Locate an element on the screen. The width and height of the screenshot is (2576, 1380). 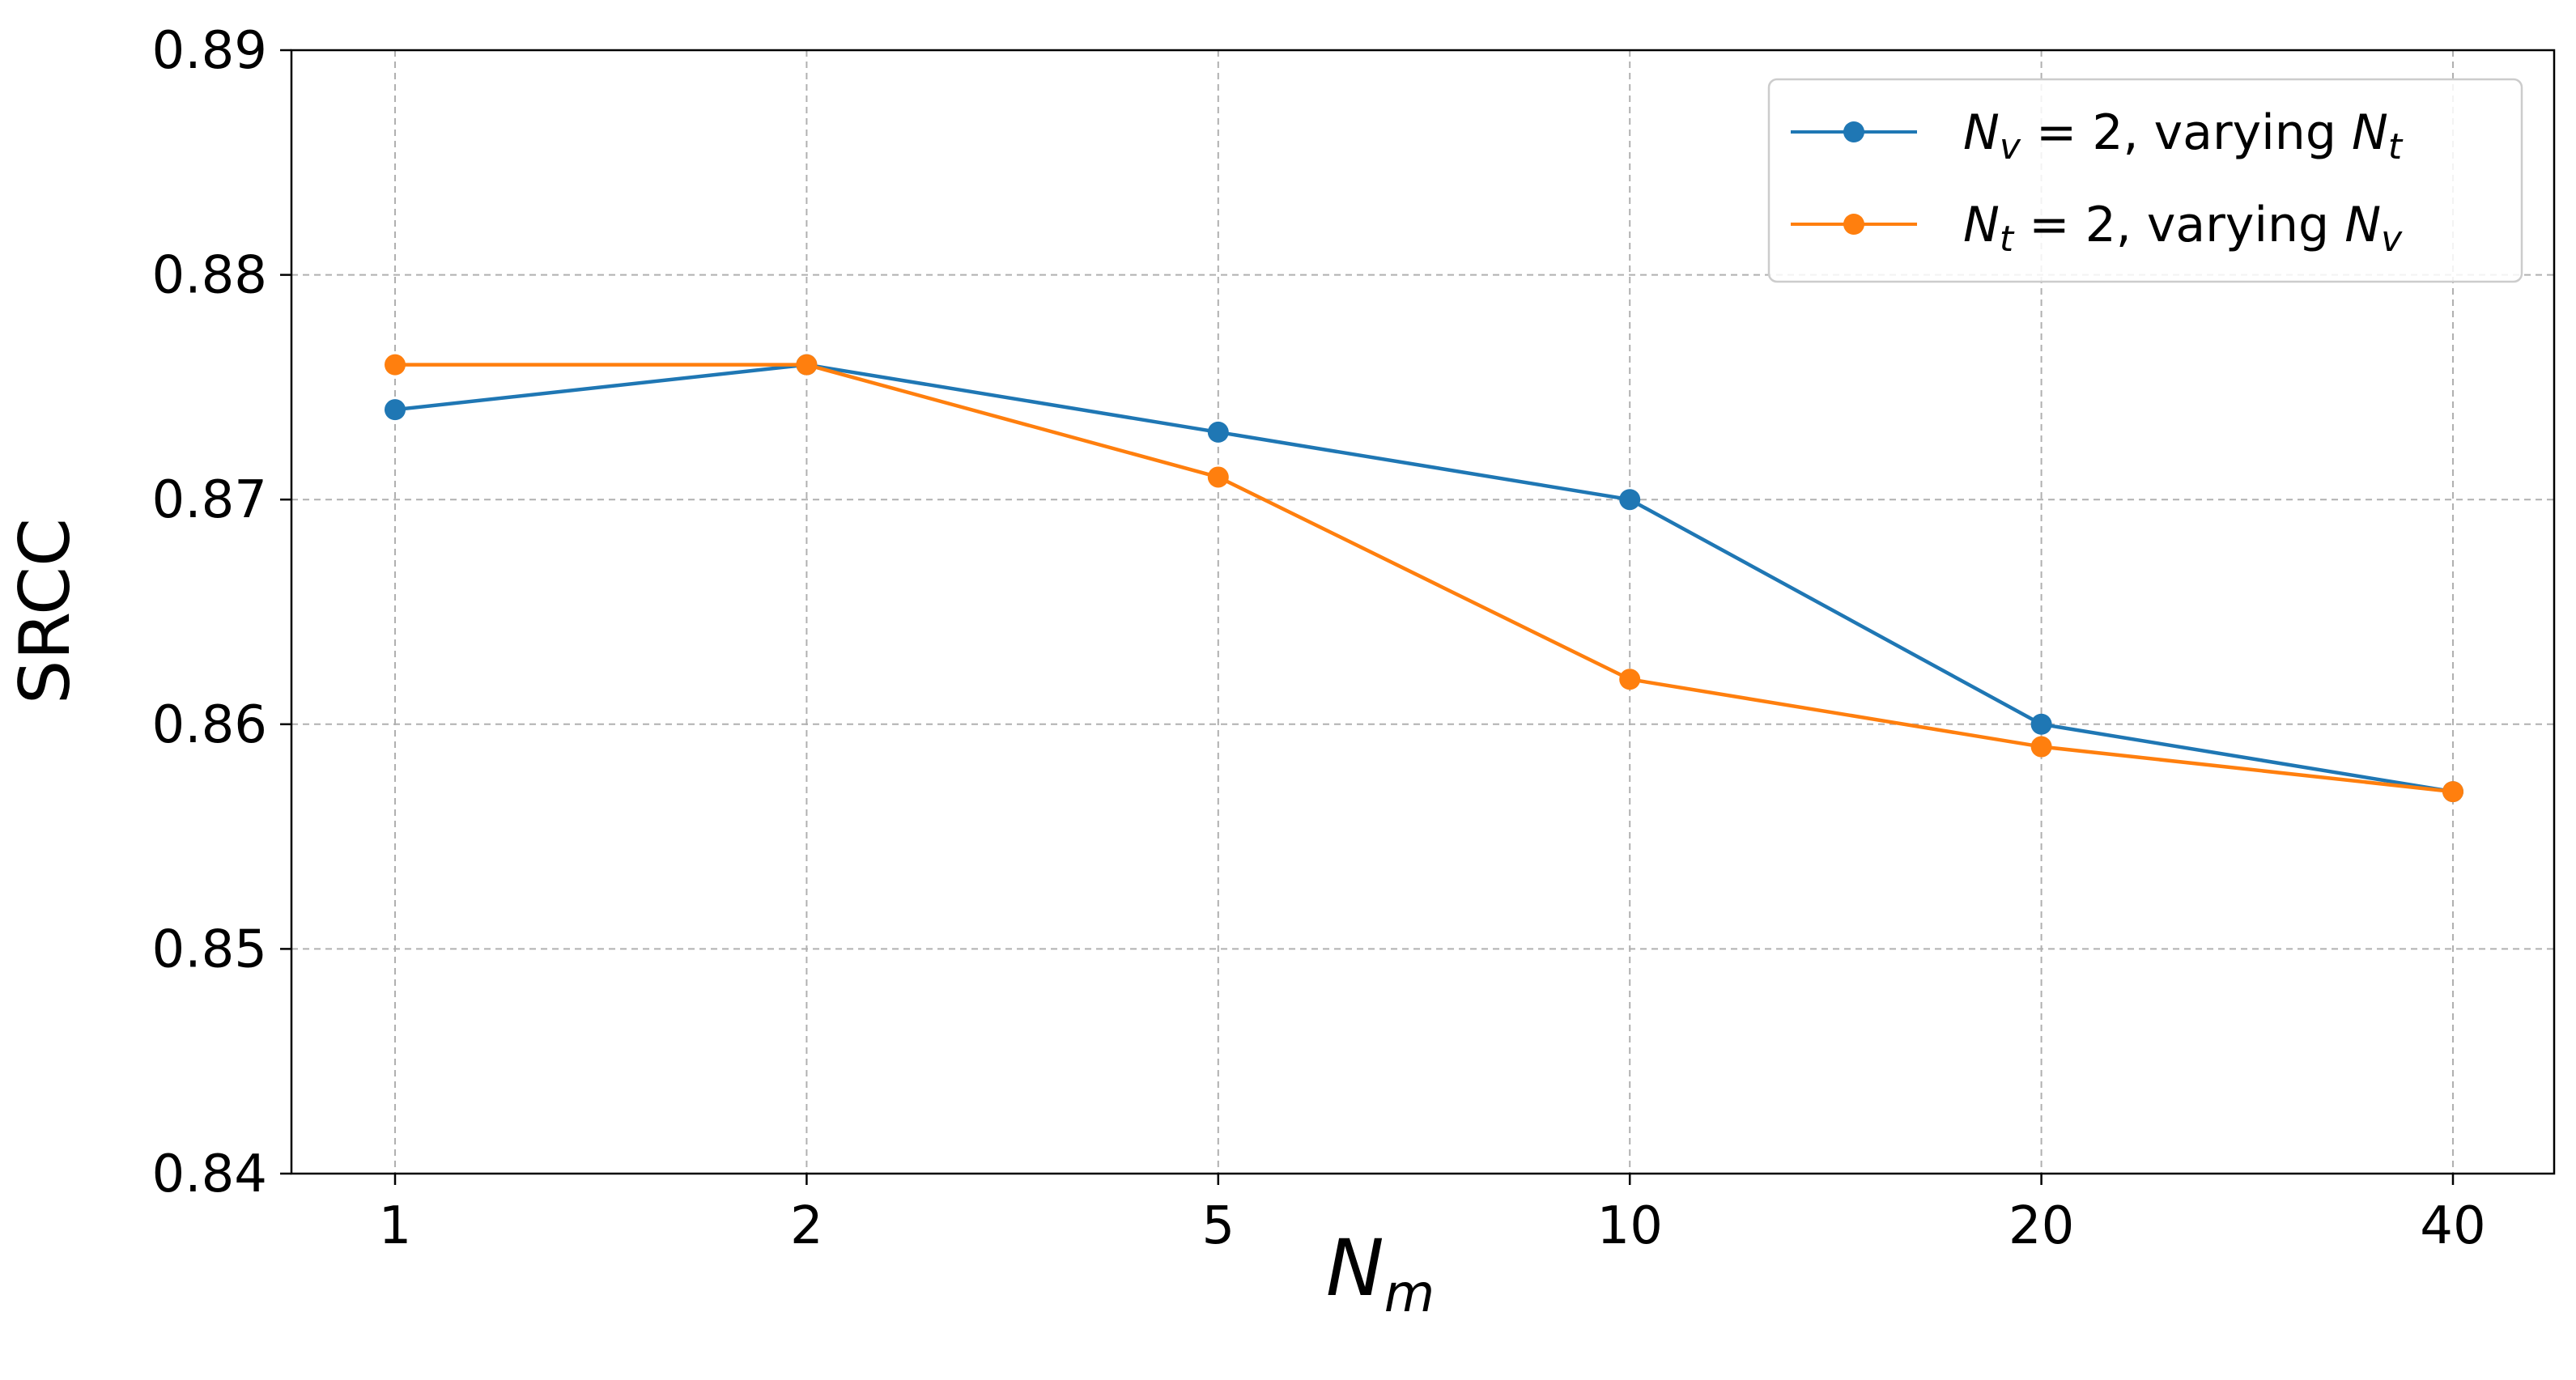
y-tick-label: 0.86 is located at coordinates (210, 725).